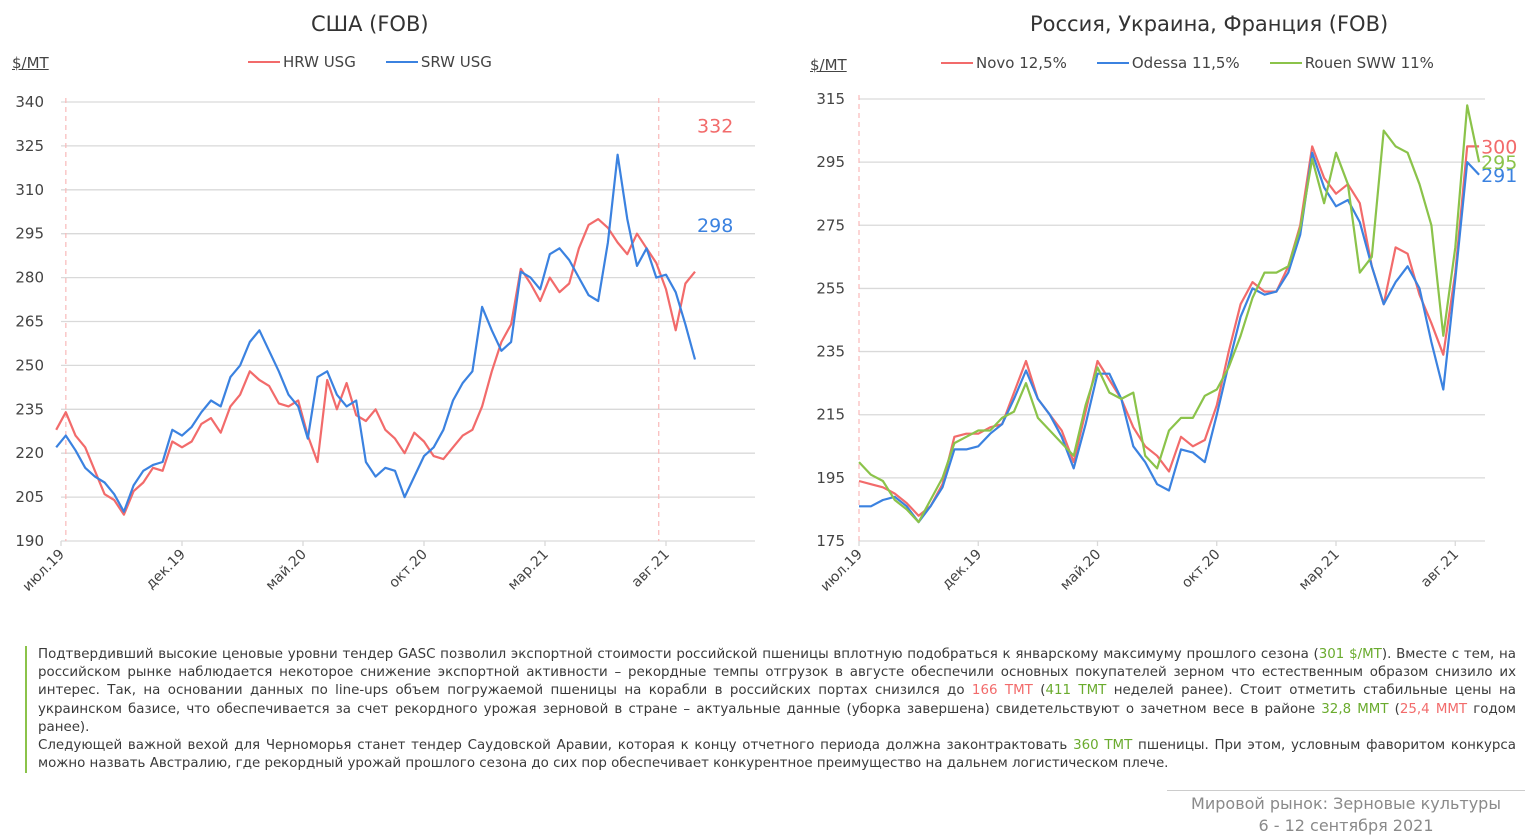 This screenshot has width=1537, height=838. Describe the element at coordinates (1209, 24) in the screenshot. I see `right-chart-title: Россия, Украина, Франция (FOB)` at that location.